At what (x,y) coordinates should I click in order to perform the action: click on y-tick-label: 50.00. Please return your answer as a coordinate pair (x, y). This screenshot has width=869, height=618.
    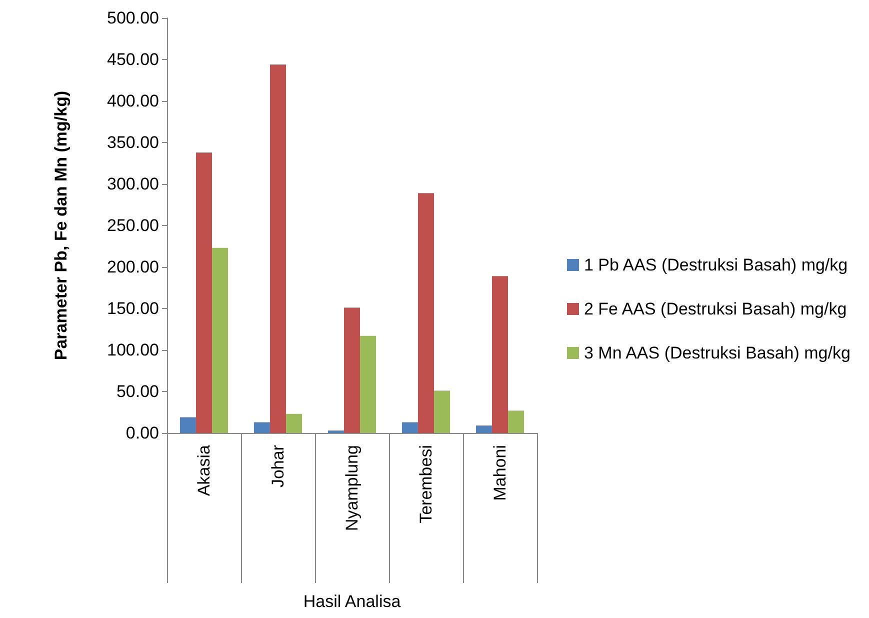
    Looking at the image, I should click on (137, 391).